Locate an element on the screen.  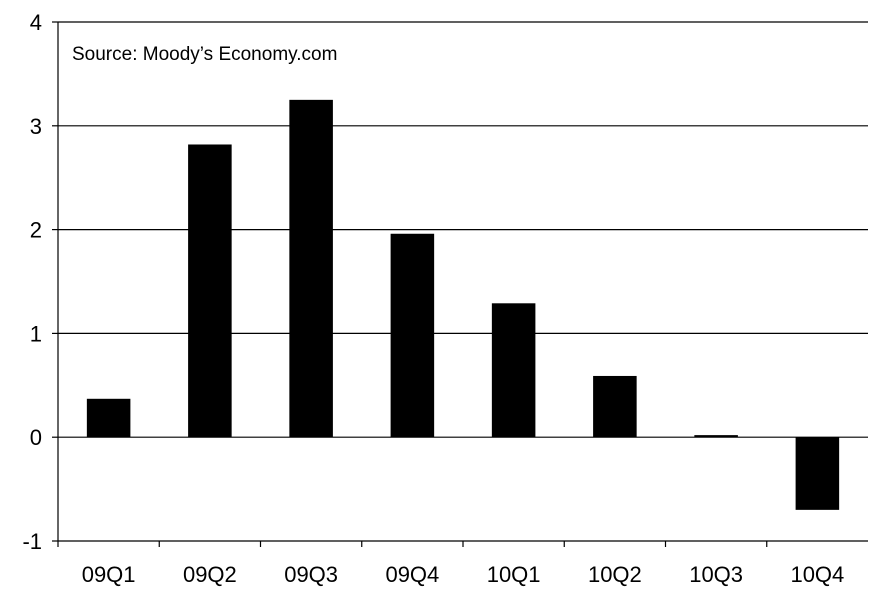
x-tick-label-10Q4: 10Q4 is located at coordinates (817, 574).